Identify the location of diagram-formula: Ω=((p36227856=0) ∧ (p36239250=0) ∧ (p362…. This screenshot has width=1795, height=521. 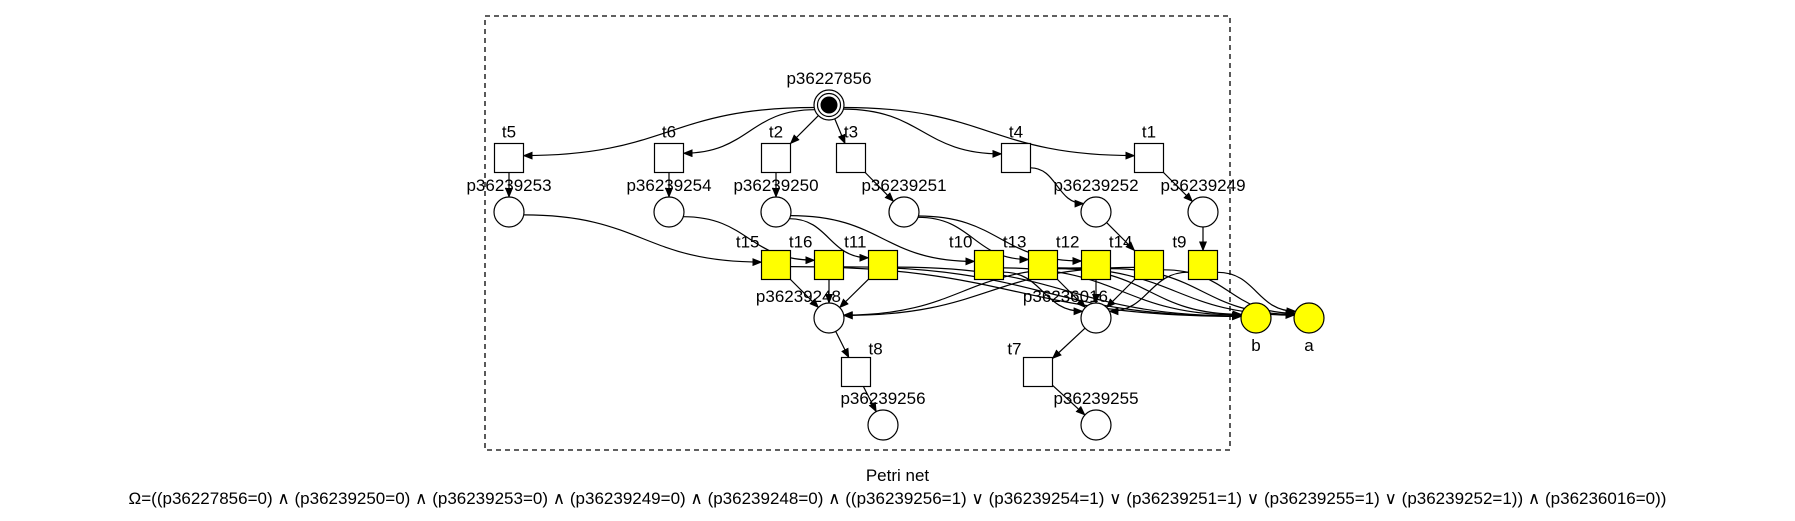
(897, 498).